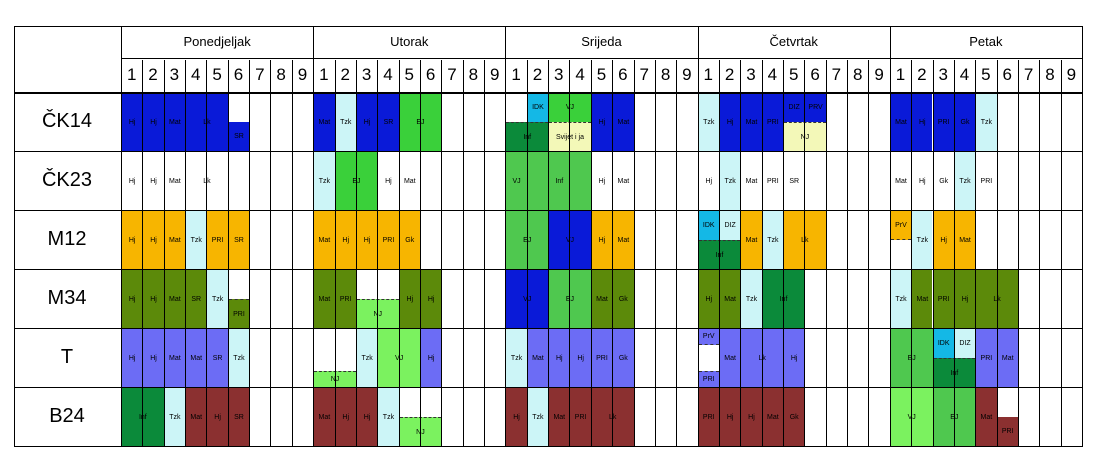  What do you see at coordinates (815, 107) in the screenshot?
I see `lesson-cell: PRV` at bounding box center [815, 107].